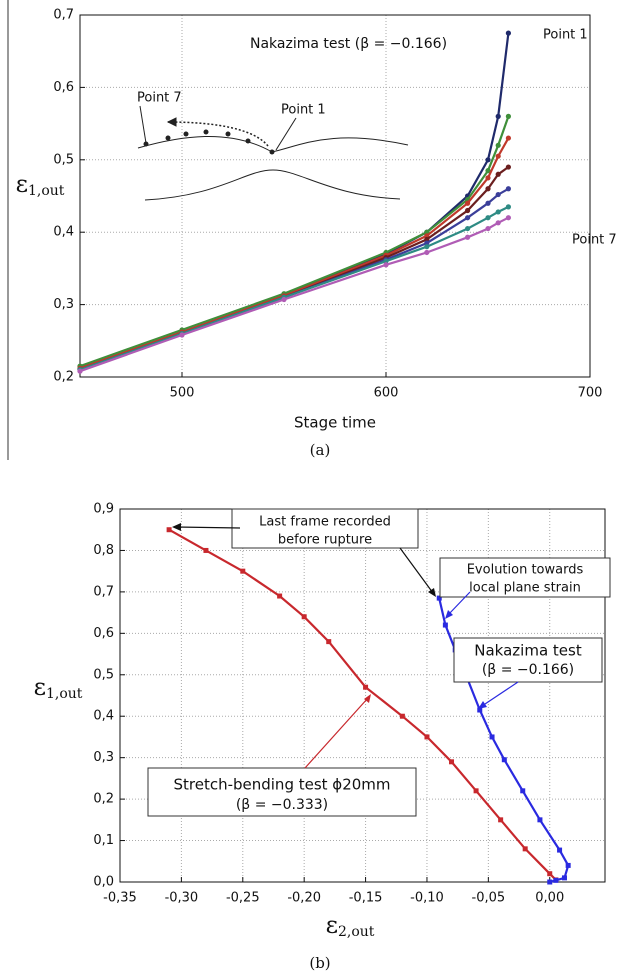 This screenshot has height=979, width=621. Describe the element at coordinates (345, 646) in the screenshot. I see `annotation-arrows` at that location.